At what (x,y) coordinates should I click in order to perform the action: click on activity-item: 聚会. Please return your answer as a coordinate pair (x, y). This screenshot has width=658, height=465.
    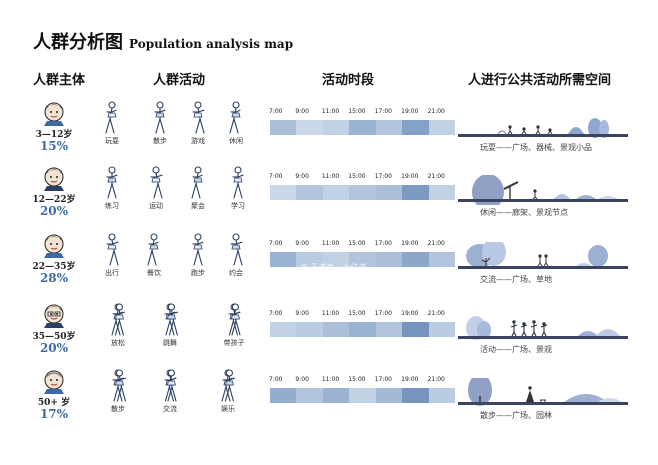
    Looking at the image, I should click on (198, 188).